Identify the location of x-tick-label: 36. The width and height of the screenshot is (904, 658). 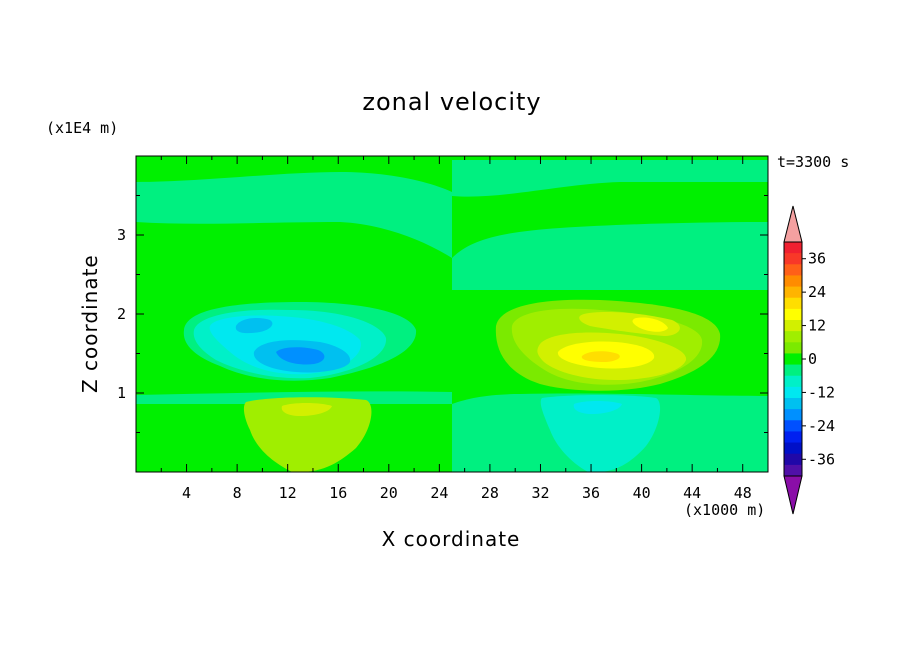
(591, 493).